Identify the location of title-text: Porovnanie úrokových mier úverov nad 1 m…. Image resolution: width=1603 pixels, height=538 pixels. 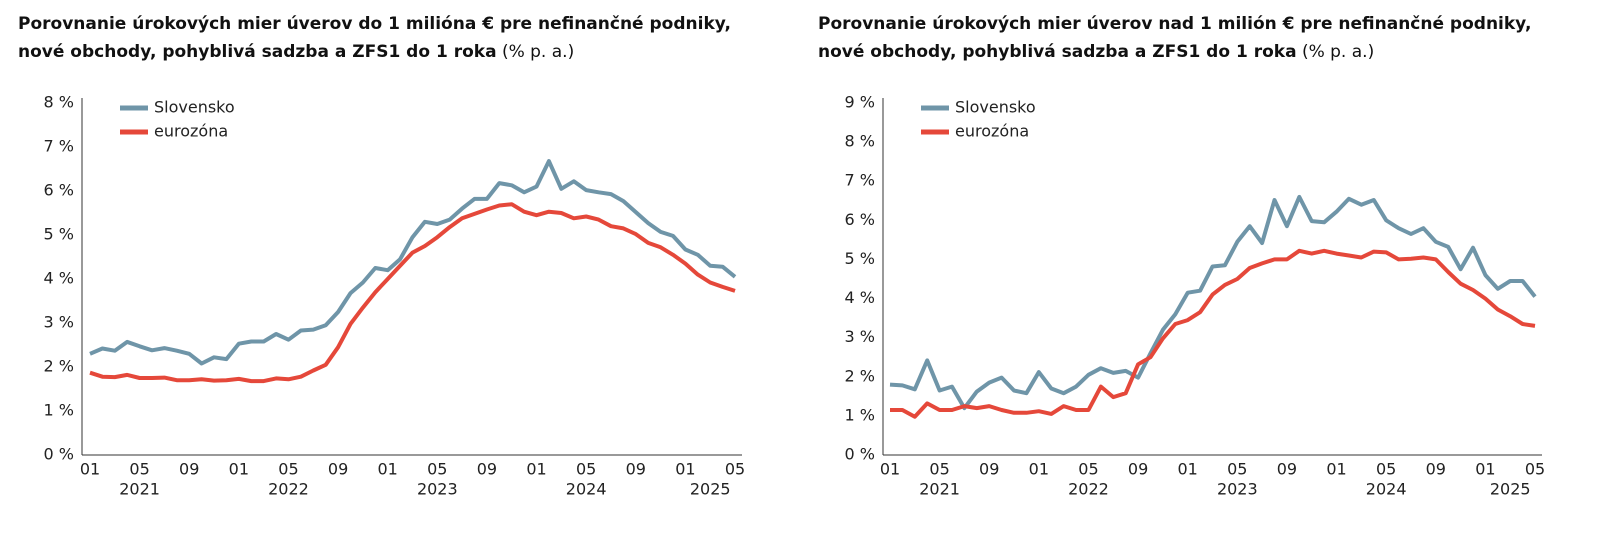
(1175, 38).